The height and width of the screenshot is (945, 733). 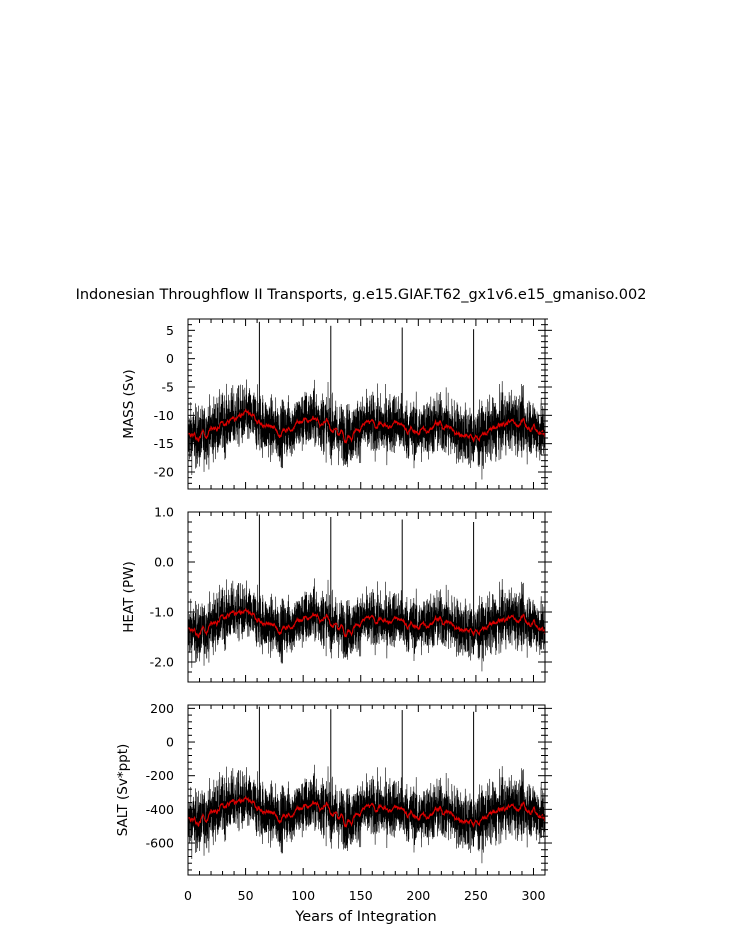 What do you see at coordinates (129, 403) in the screenshot?
I see `y-axis-label: MASS (Sv)` at bounding box center [129, 403].